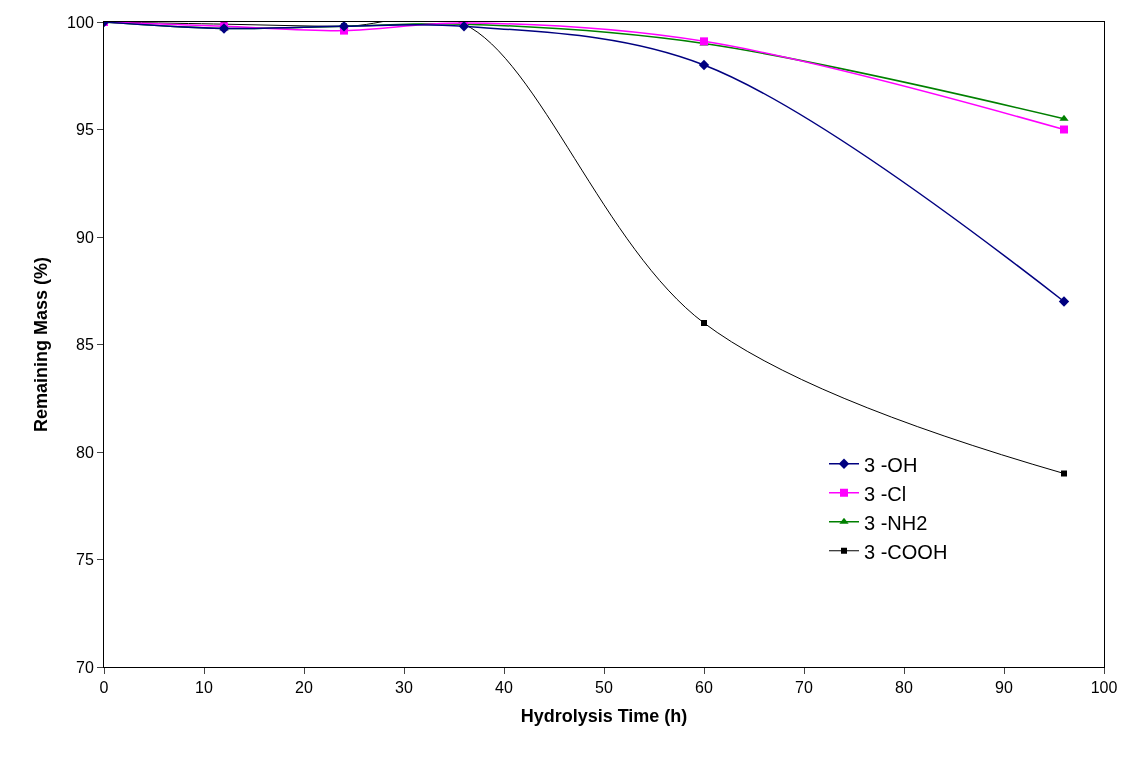  I want to click on legend-label: 3 -Cl, so click(885, 493).